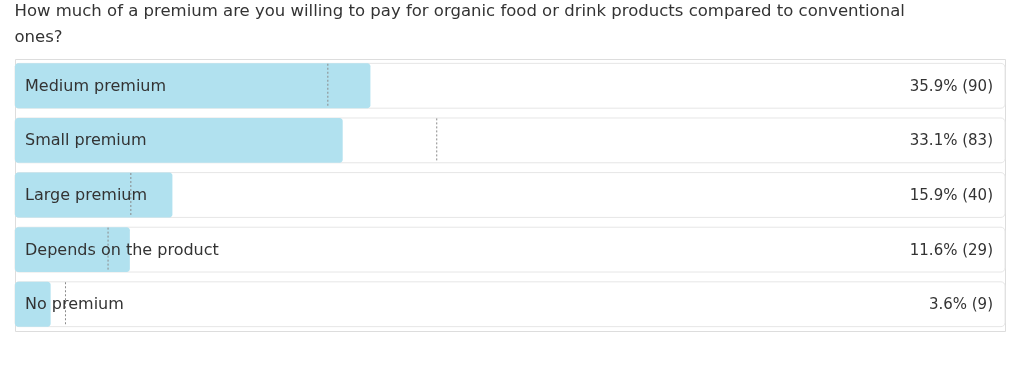 The image size is (1024, 379). I want to click on data-label: 11.6% (29), so click(951, 249).